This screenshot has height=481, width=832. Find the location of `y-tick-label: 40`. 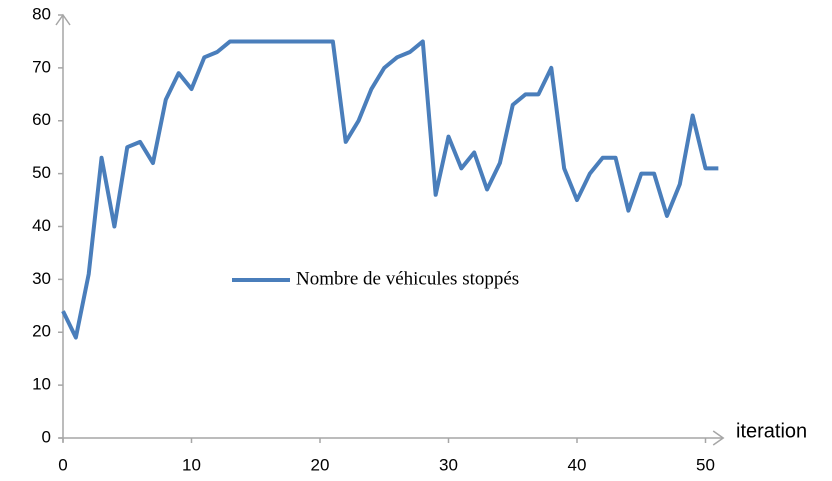

y-tick-label: 40 is located at coordinates (41, 225).